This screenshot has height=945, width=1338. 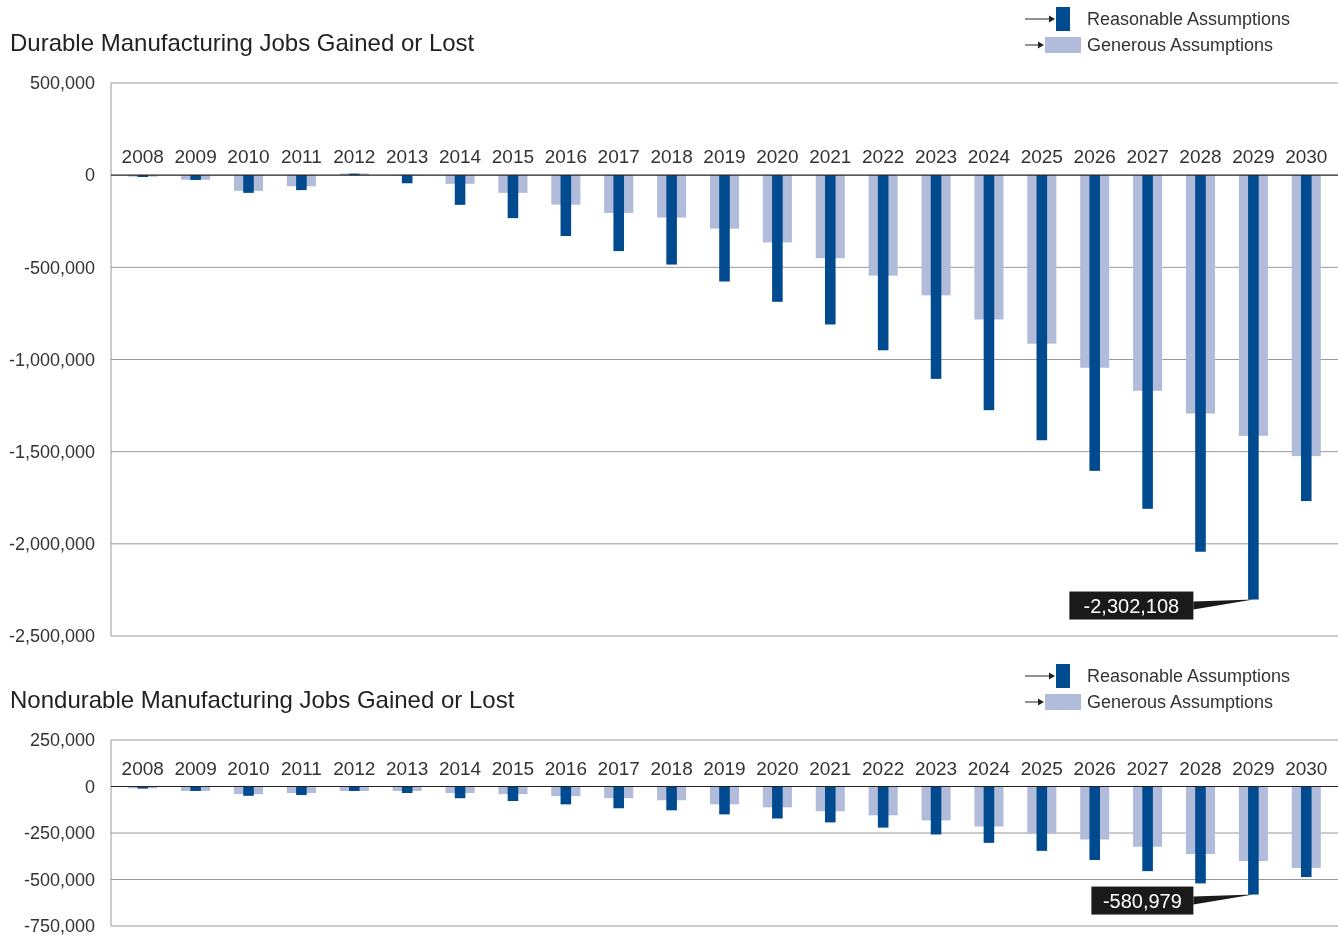 What do you see at coordinates (51, 544) in the screenshot?
I see `y-tick-label: -2,000,000` at bounding box center [51, 544].